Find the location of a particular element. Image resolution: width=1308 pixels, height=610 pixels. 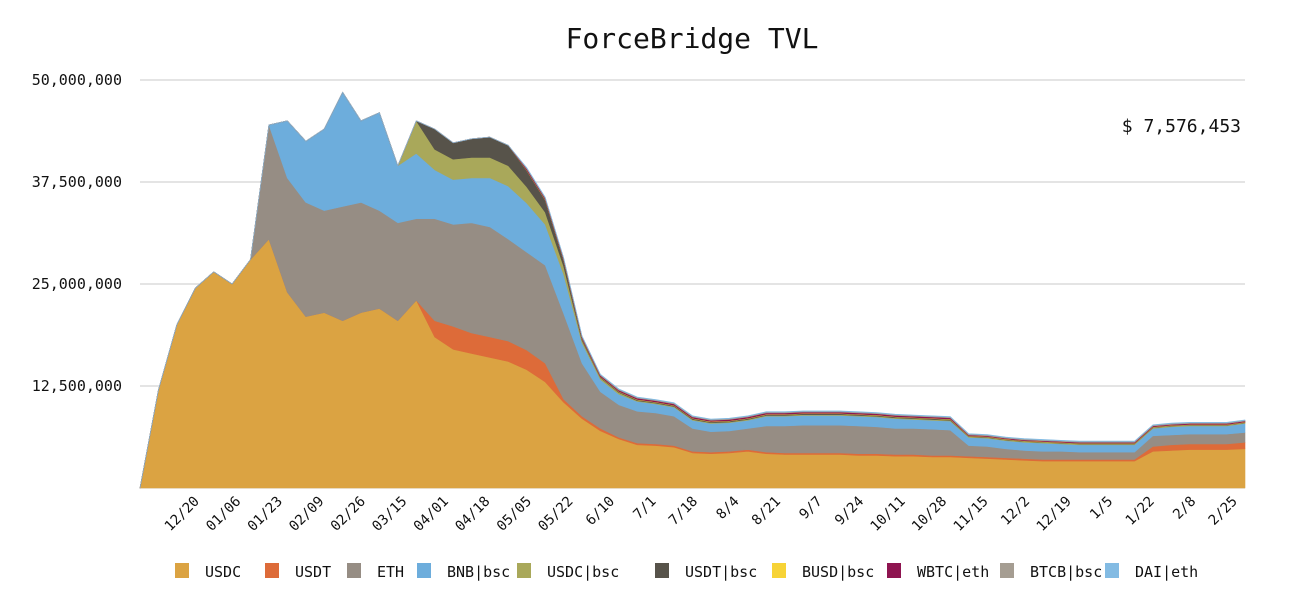

x-tick-label: 12/19 is located at coordinates (1054, 514).